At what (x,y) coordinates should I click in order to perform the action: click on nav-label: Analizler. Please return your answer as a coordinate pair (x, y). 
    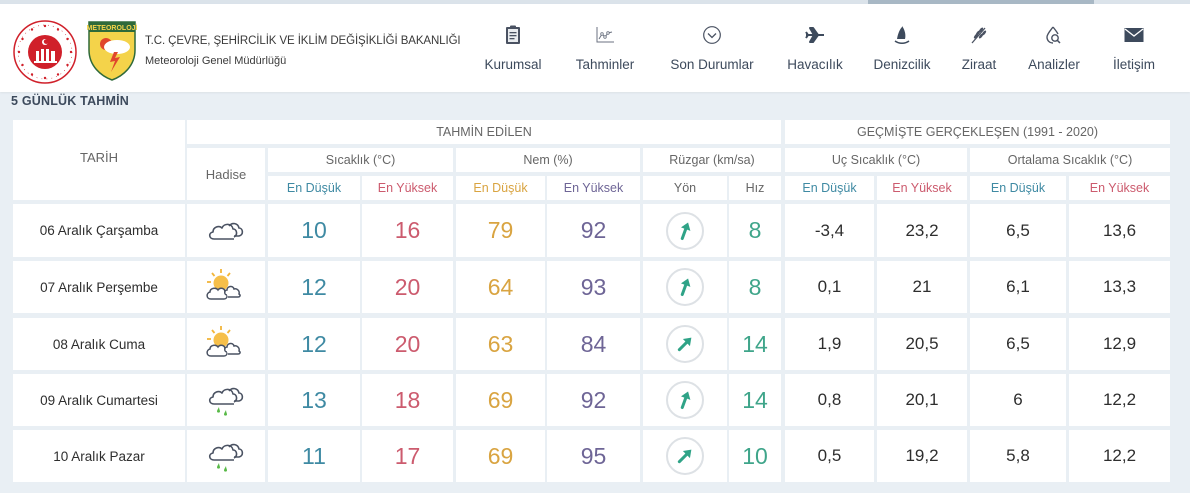
    Looking at the image, I should click on (1054, 64).